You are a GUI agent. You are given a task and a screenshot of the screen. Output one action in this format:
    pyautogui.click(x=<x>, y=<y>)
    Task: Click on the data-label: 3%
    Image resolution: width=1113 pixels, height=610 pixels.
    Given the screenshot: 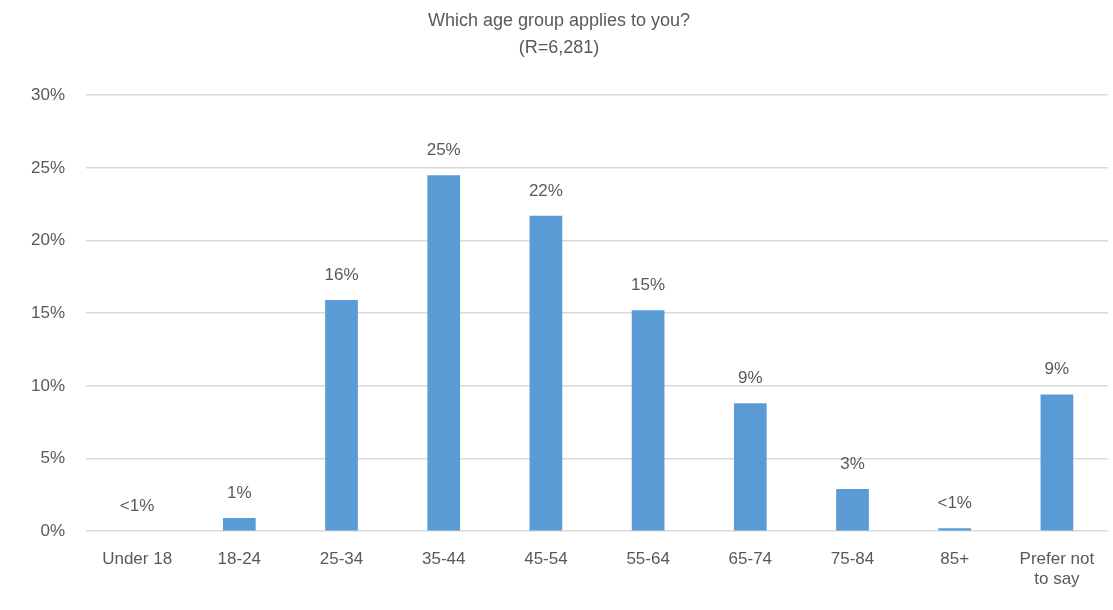 What is the action you would take?
    pyautogui.click(x=852, y=463)
    